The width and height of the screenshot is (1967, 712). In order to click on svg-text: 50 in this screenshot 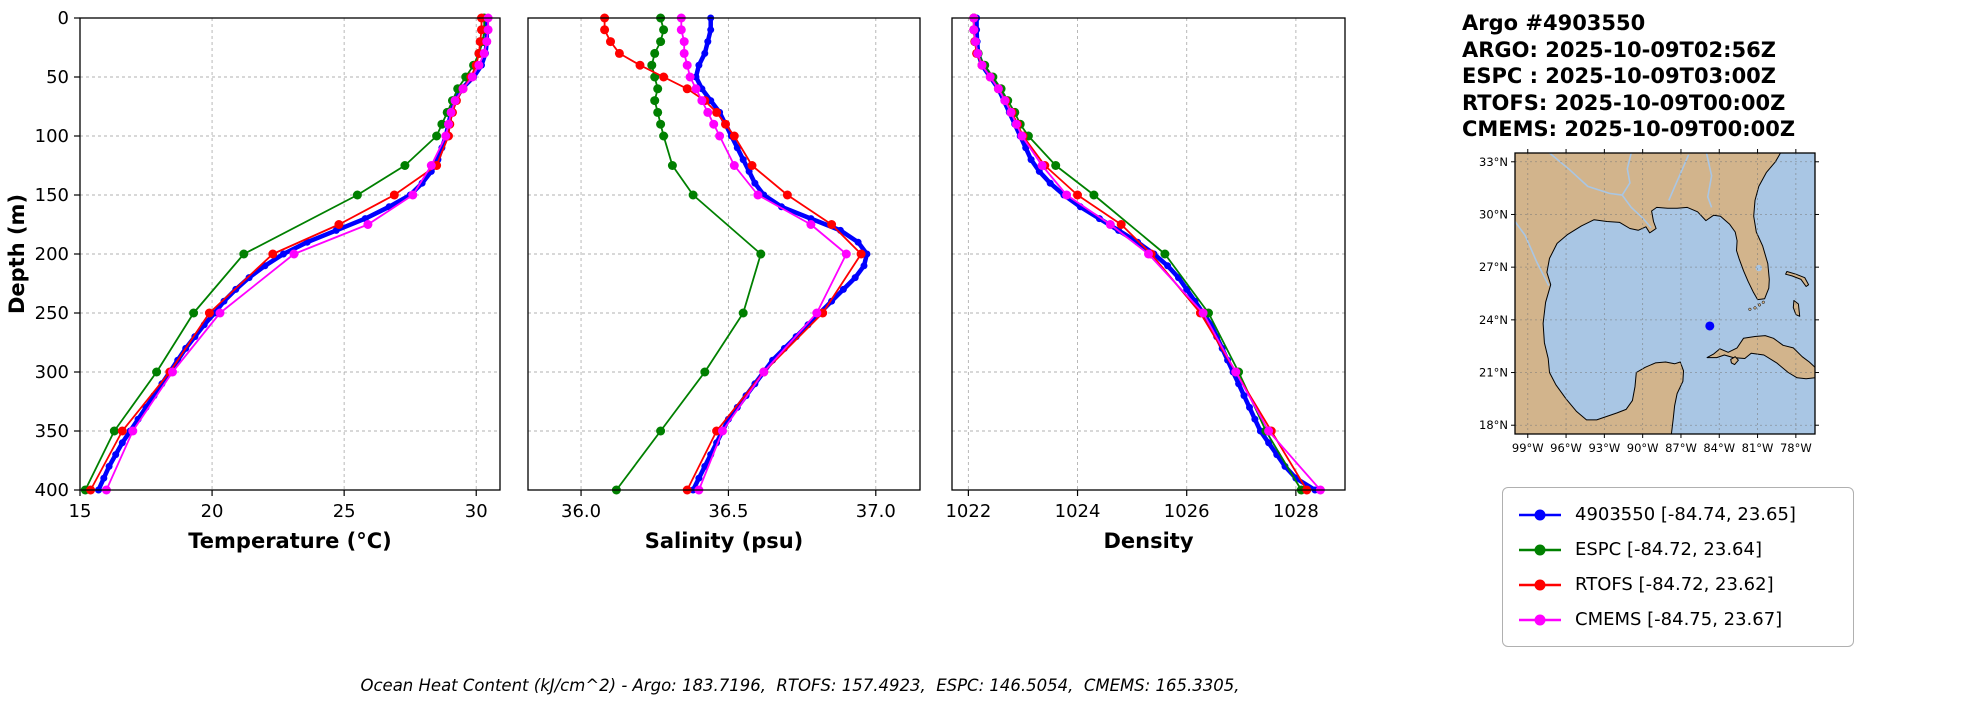, I will do `click(57, 77)`.